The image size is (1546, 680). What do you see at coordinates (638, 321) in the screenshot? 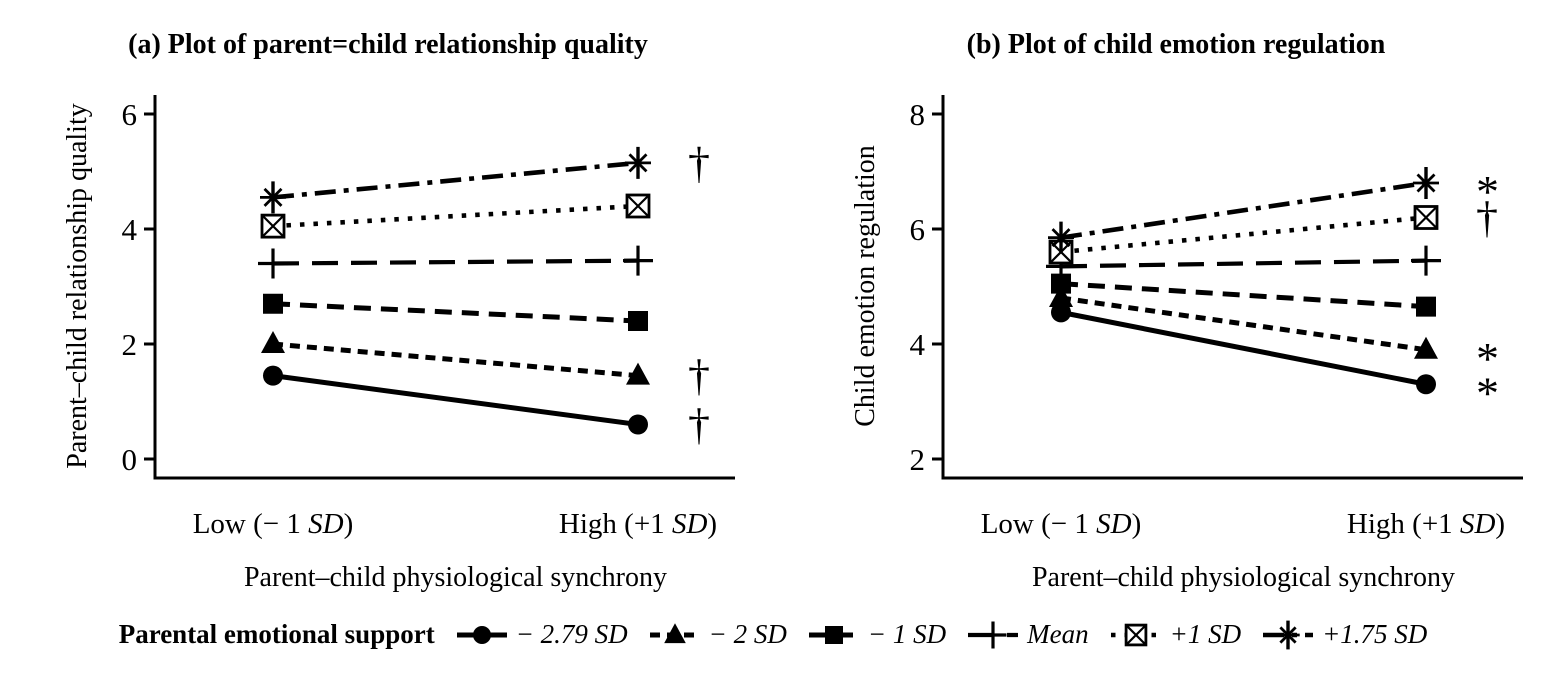
I see `panel-a-series-2-marker-high` at bounding box center [638, 321].